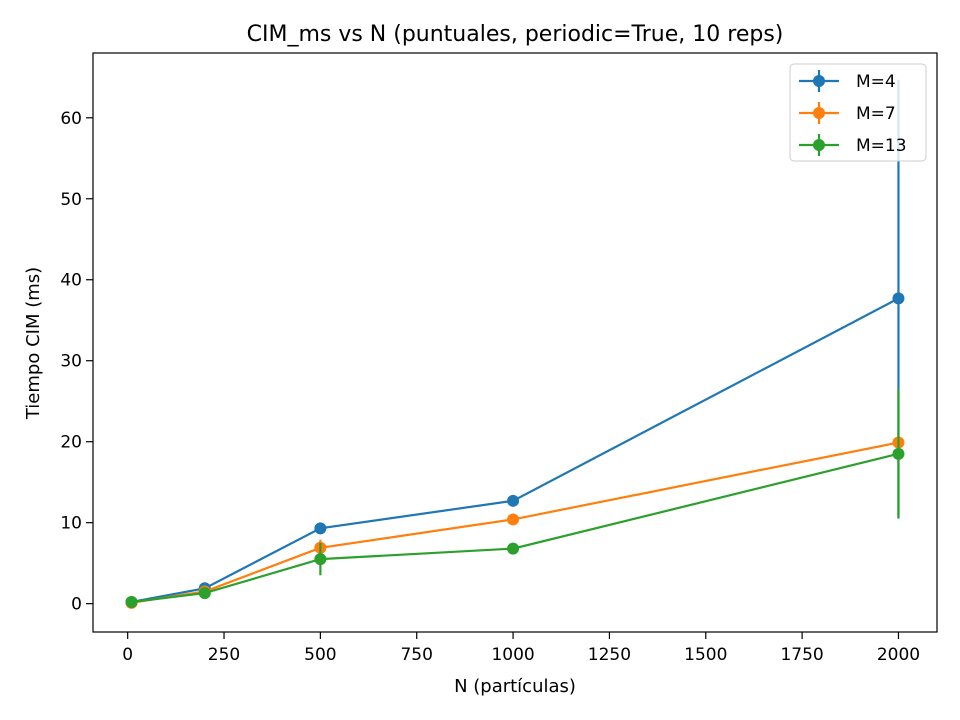 The width and height of the screenshot is (960, 720). Describe the element at coordinates (853, 145) in the screenshot. I see `legend-item: M=13` at that location.